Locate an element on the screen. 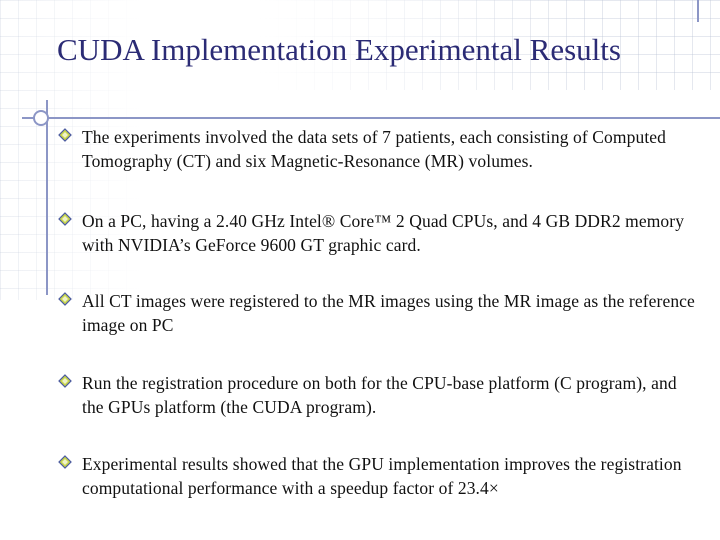 This screenshot has height=540, width=720. background-grid is located at coordinates (490, 45).